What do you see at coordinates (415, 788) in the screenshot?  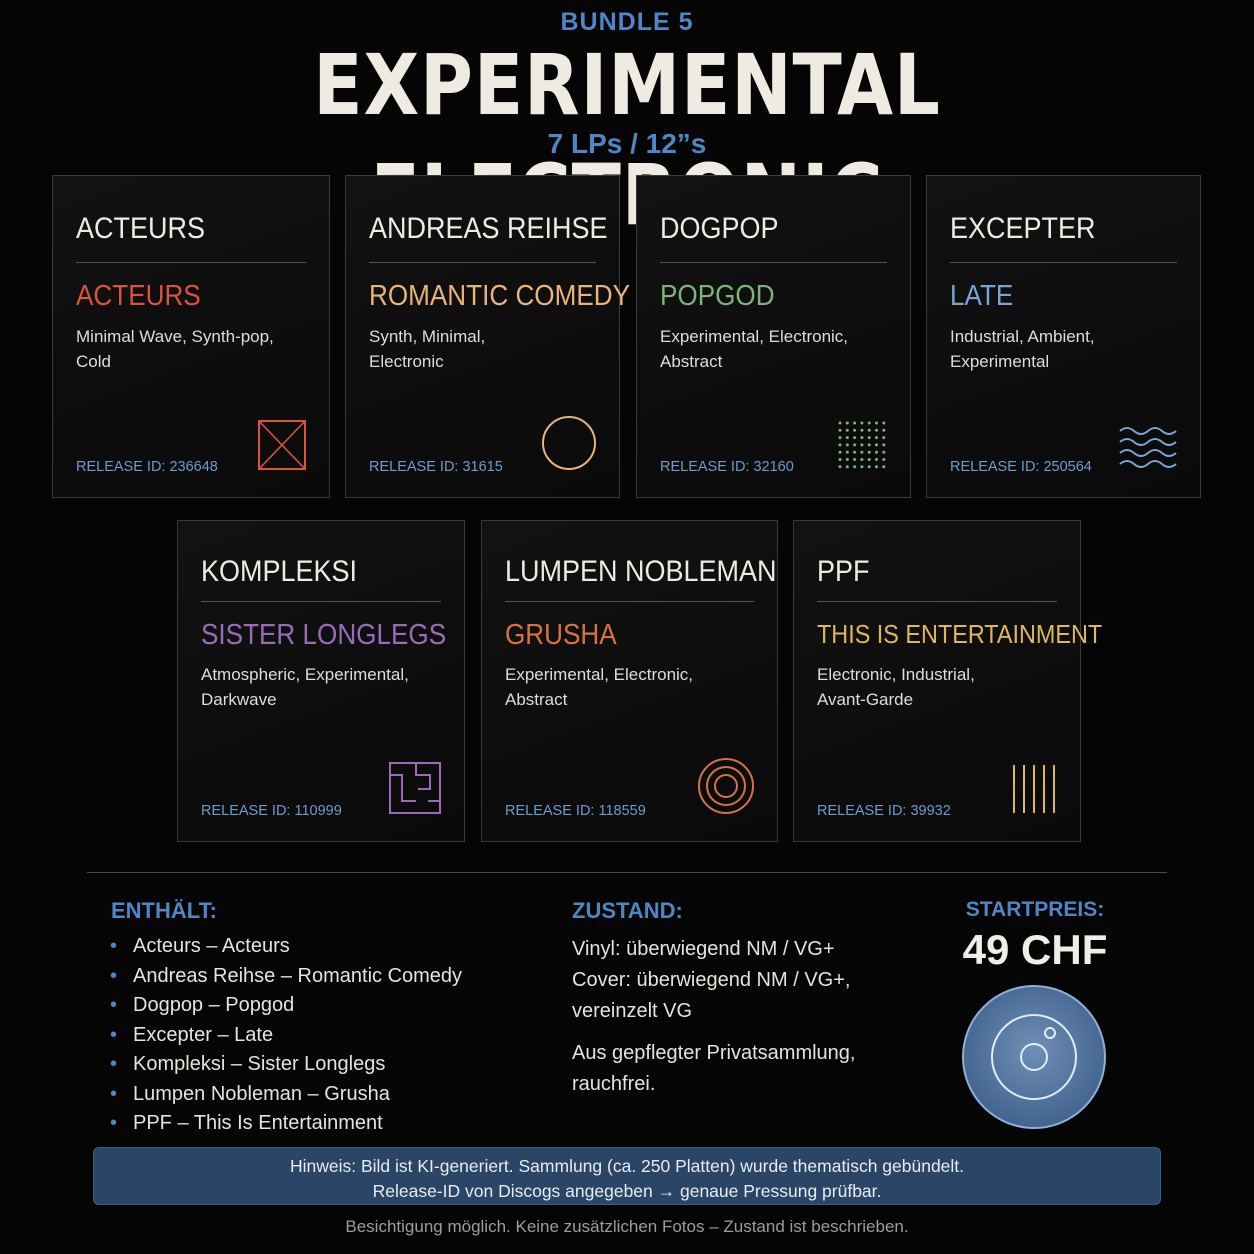 I see `maze-square-icon` at bounding box center [415, 788].